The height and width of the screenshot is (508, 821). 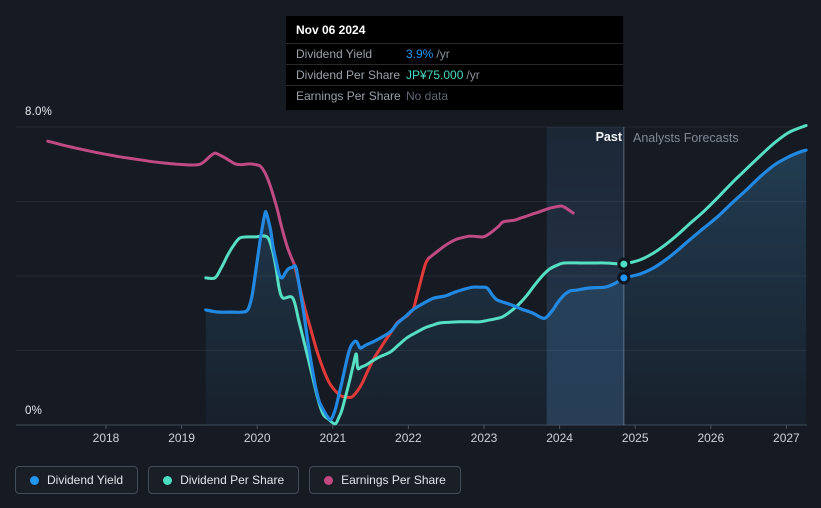 I want to click on earnings-per-share-dot-icon, so click(x=329, y=480).